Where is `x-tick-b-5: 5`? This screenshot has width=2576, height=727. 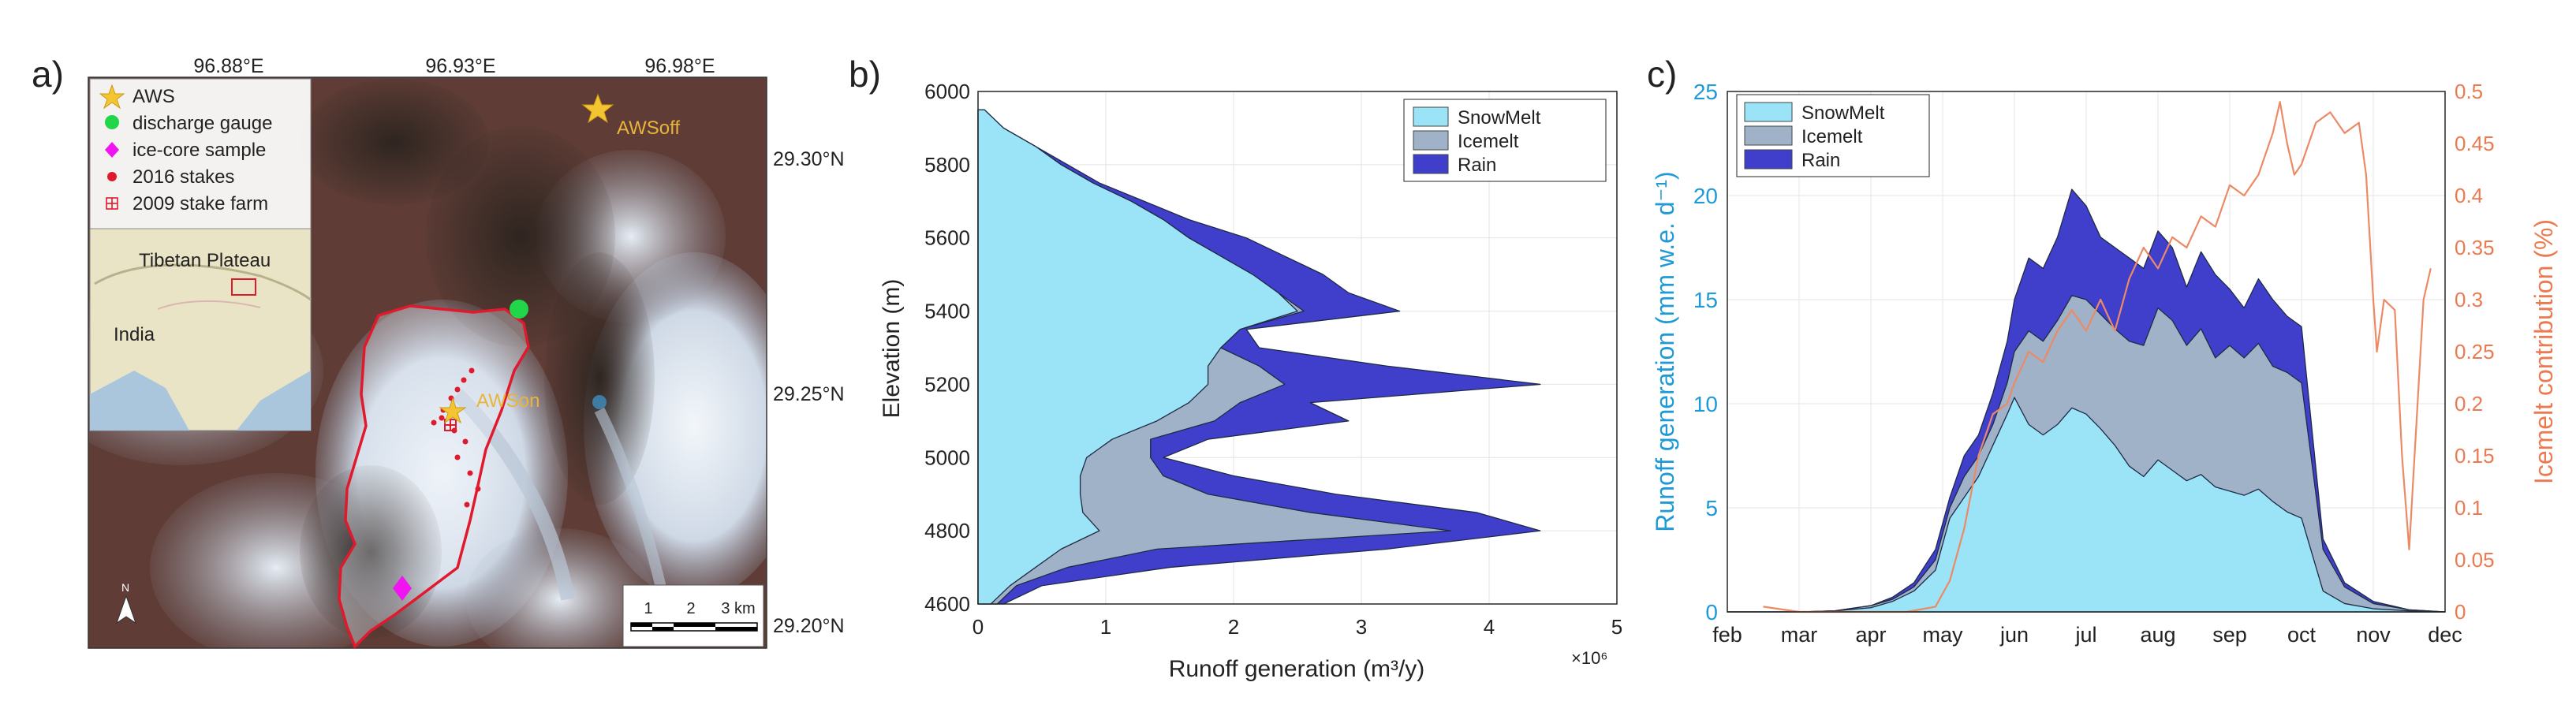 x-tick-b-5: 5 is located at coordinates (1616, 627).